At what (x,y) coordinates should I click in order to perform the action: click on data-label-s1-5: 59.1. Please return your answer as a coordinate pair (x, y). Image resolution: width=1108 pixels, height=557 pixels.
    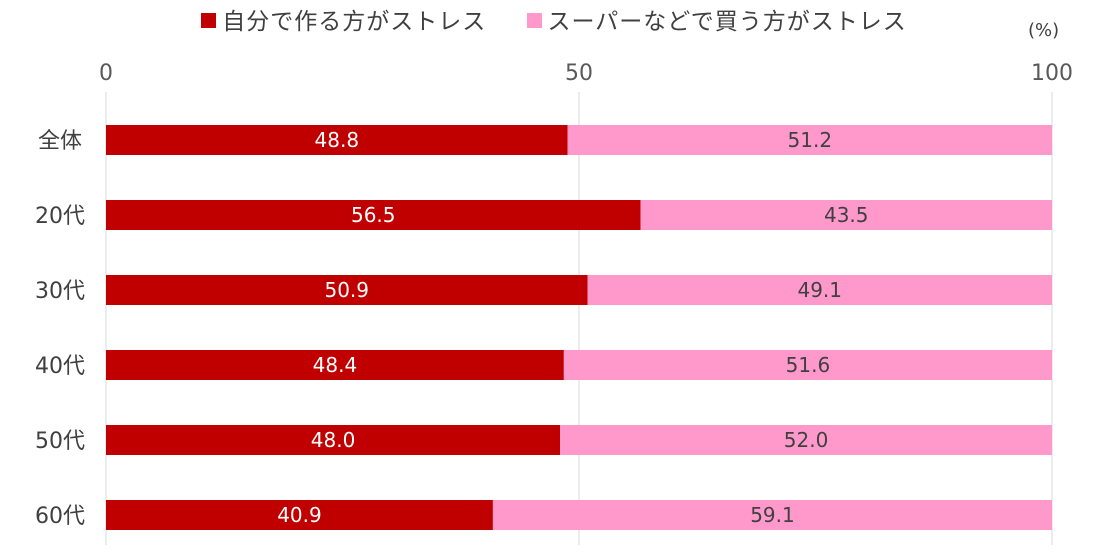
    Looking at the image, I should click on (772, 515).